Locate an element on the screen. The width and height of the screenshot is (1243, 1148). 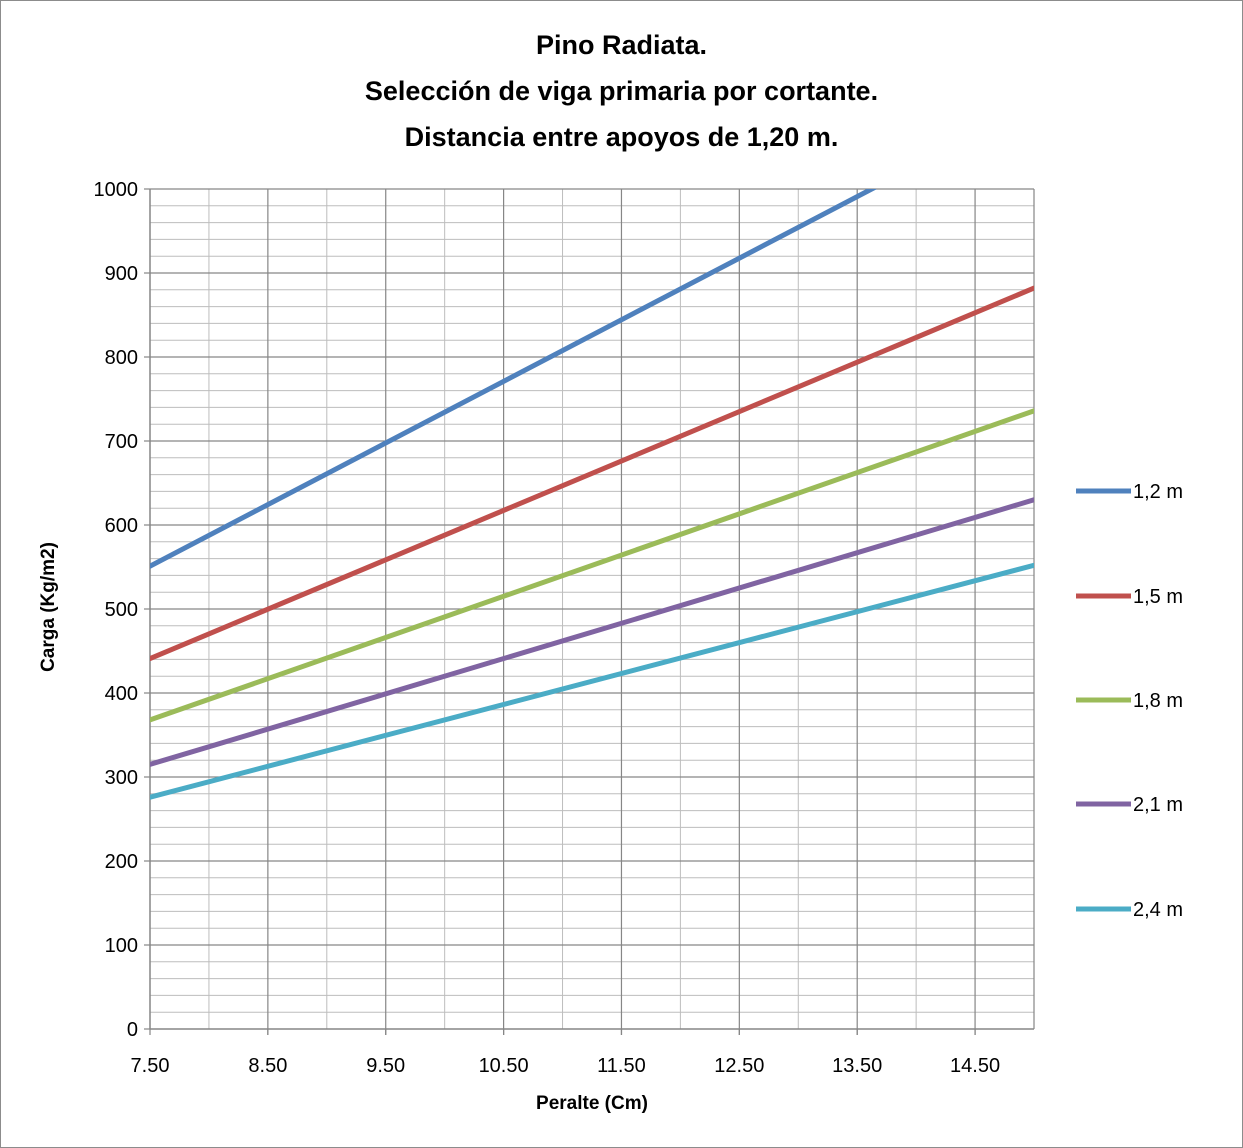
x-tick-label: 14.50 is located at coordinates (975, 1066).